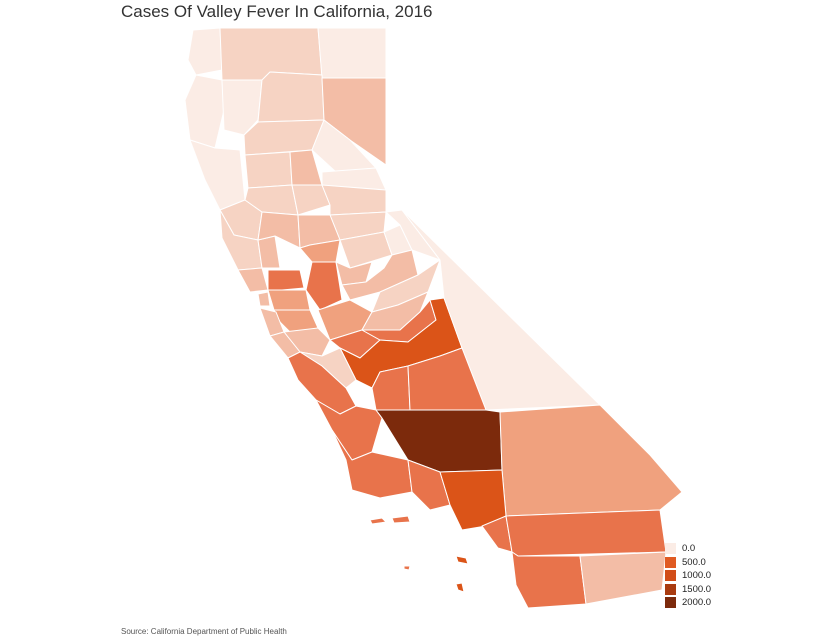 The image size is (840, 644). What do you see at coordinates (694, 562) in the screenshot?
I see `legend-label: 500.0` at bounding box center [694, 562].